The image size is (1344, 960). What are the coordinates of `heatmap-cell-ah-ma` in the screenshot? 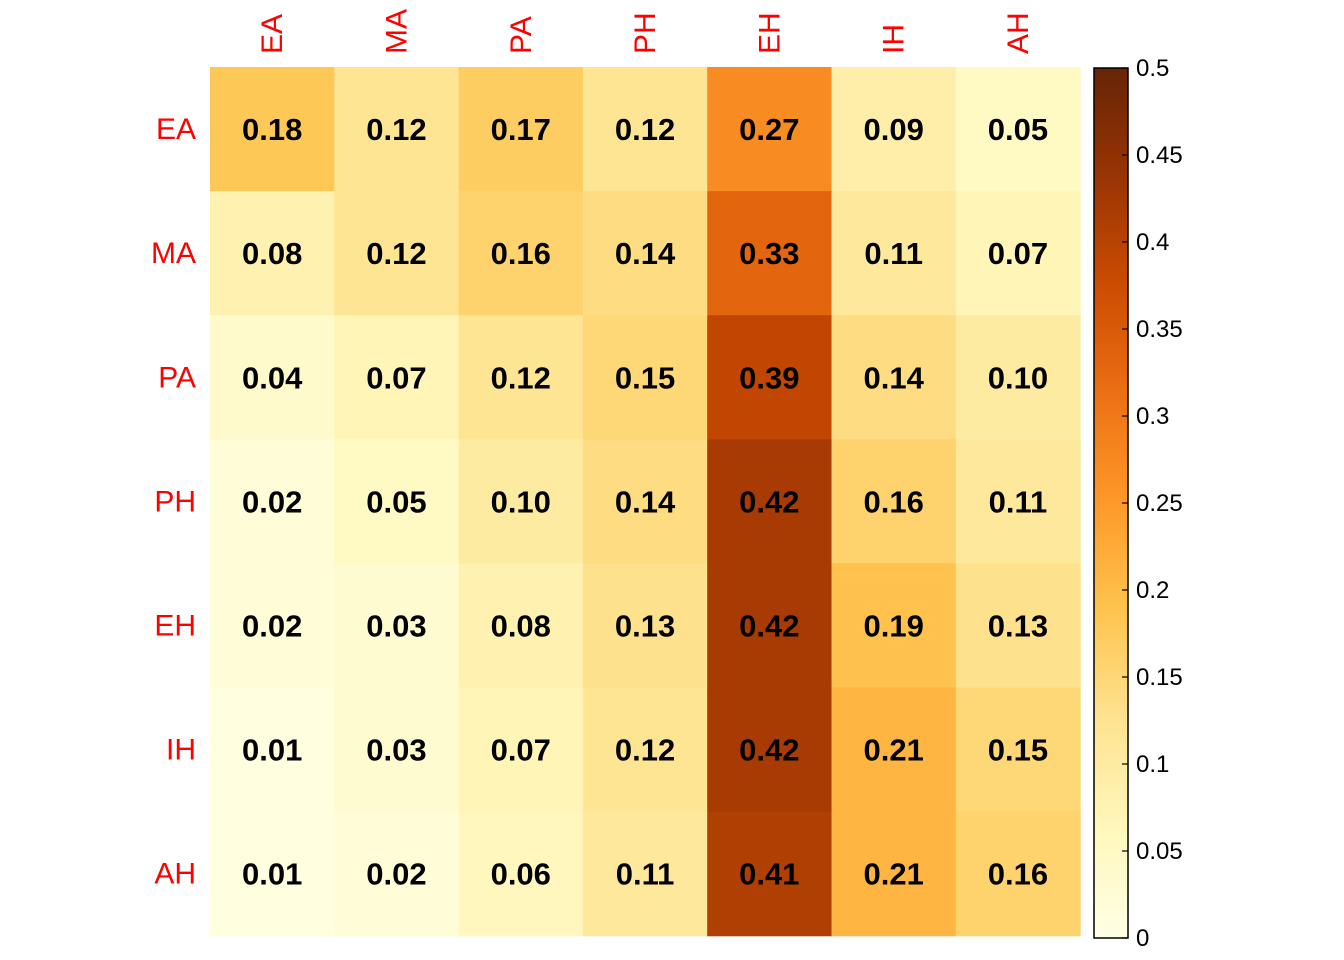 It's located at (397, 874).